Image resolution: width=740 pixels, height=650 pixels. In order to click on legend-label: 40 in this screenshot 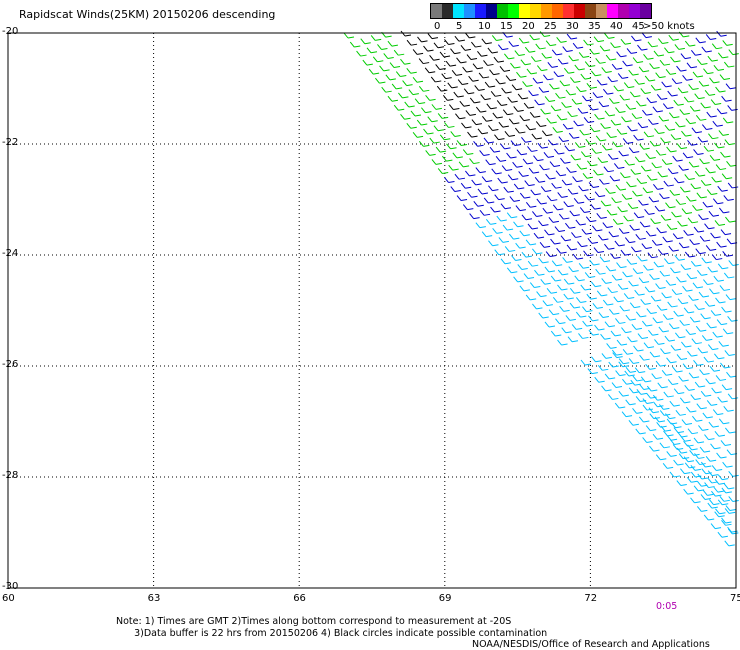, I will do `click(616, 26)`.